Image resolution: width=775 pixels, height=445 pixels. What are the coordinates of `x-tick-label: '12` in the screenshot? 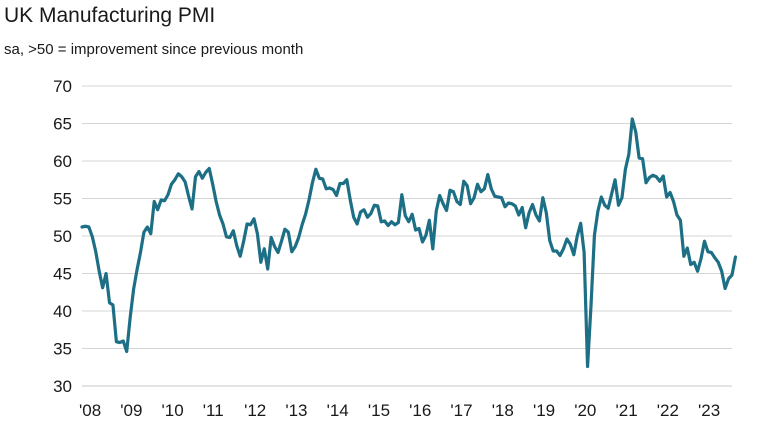 It's located at (255, 410).